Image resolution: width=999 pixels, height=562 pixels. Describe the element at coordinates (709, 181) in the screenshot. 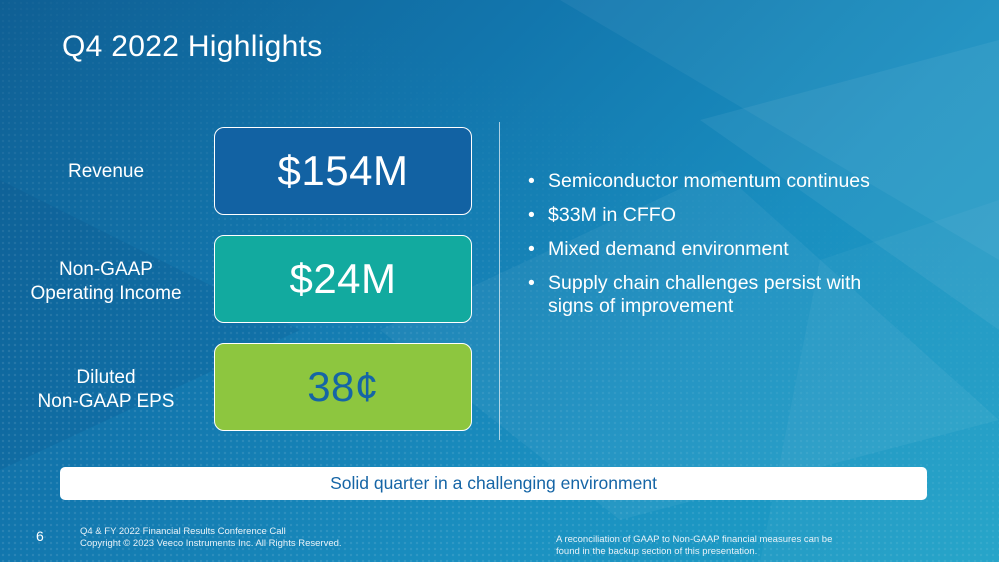

I see `bullet-text-line: Semiconductor momentum continues` at that location.